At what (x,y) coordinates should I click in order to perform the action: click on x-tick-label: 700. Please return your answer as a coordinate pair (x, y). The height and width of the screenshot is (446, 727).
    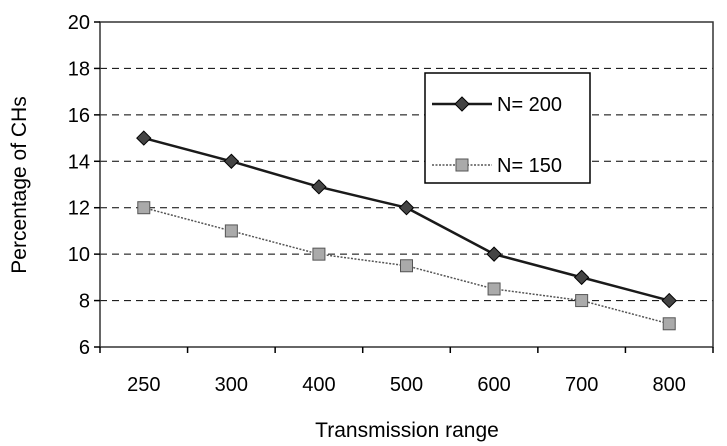
    Looking at the image, I should click on (581, 385).